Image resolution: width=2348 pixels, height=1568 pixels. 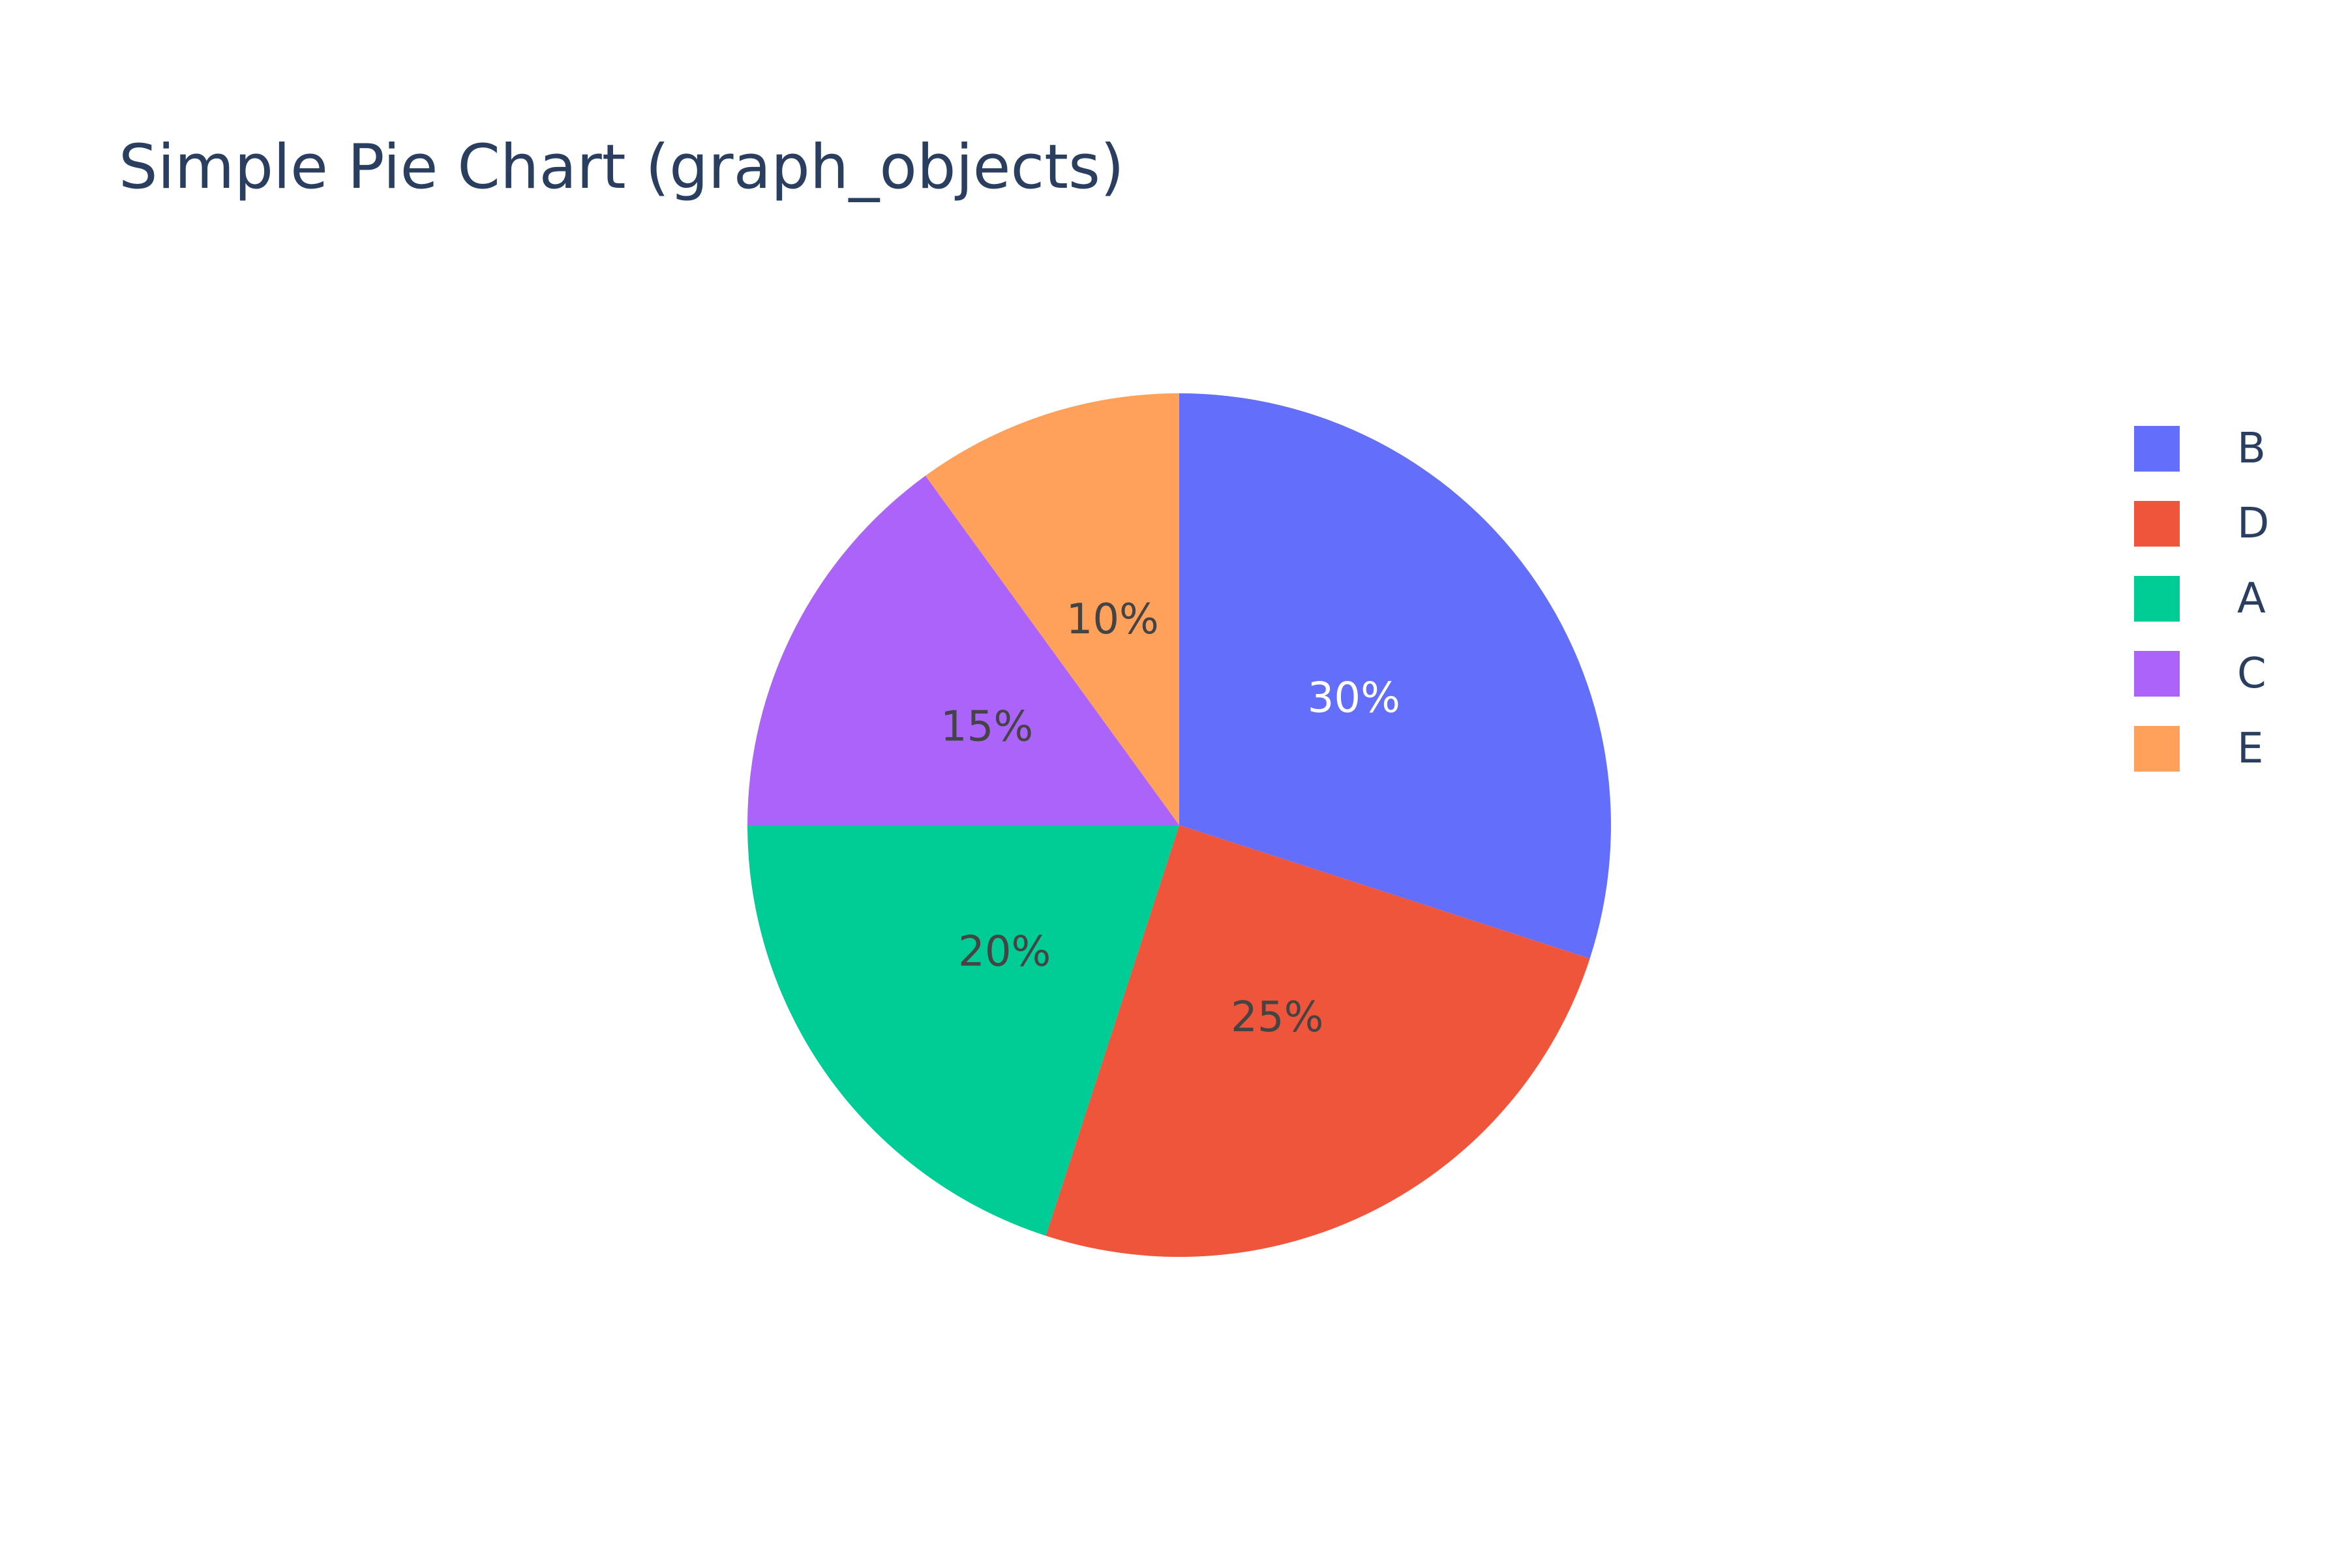 I want to click on legend-item-e: E, so click(x=2199, y=749).